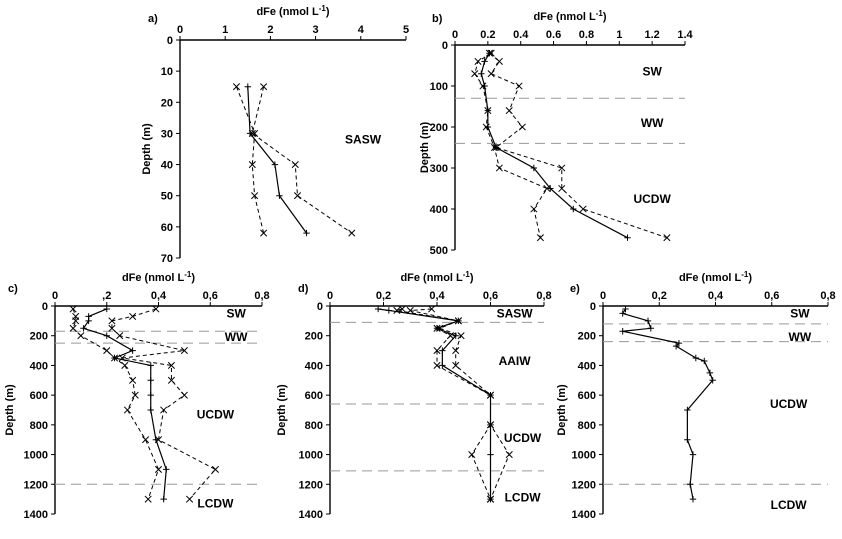 Image resolution: width=842 pixels, height=539 pixels. I want to click on y-tick-label: 40, so click(167, 166).